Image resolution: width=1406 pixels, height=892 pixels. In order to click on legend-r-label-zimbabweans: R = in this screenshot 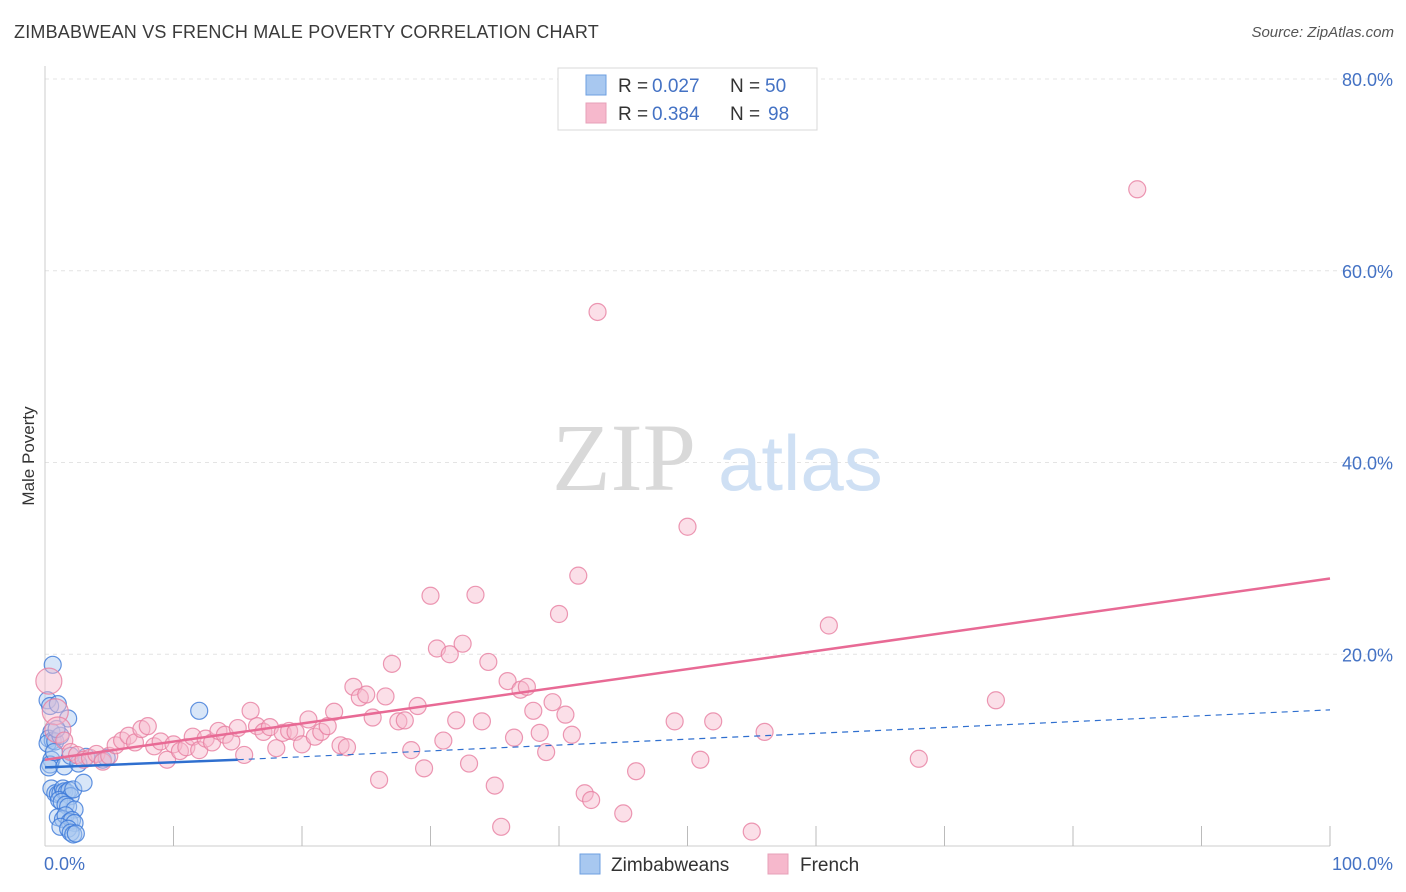, I will do `click(633, 86)`.